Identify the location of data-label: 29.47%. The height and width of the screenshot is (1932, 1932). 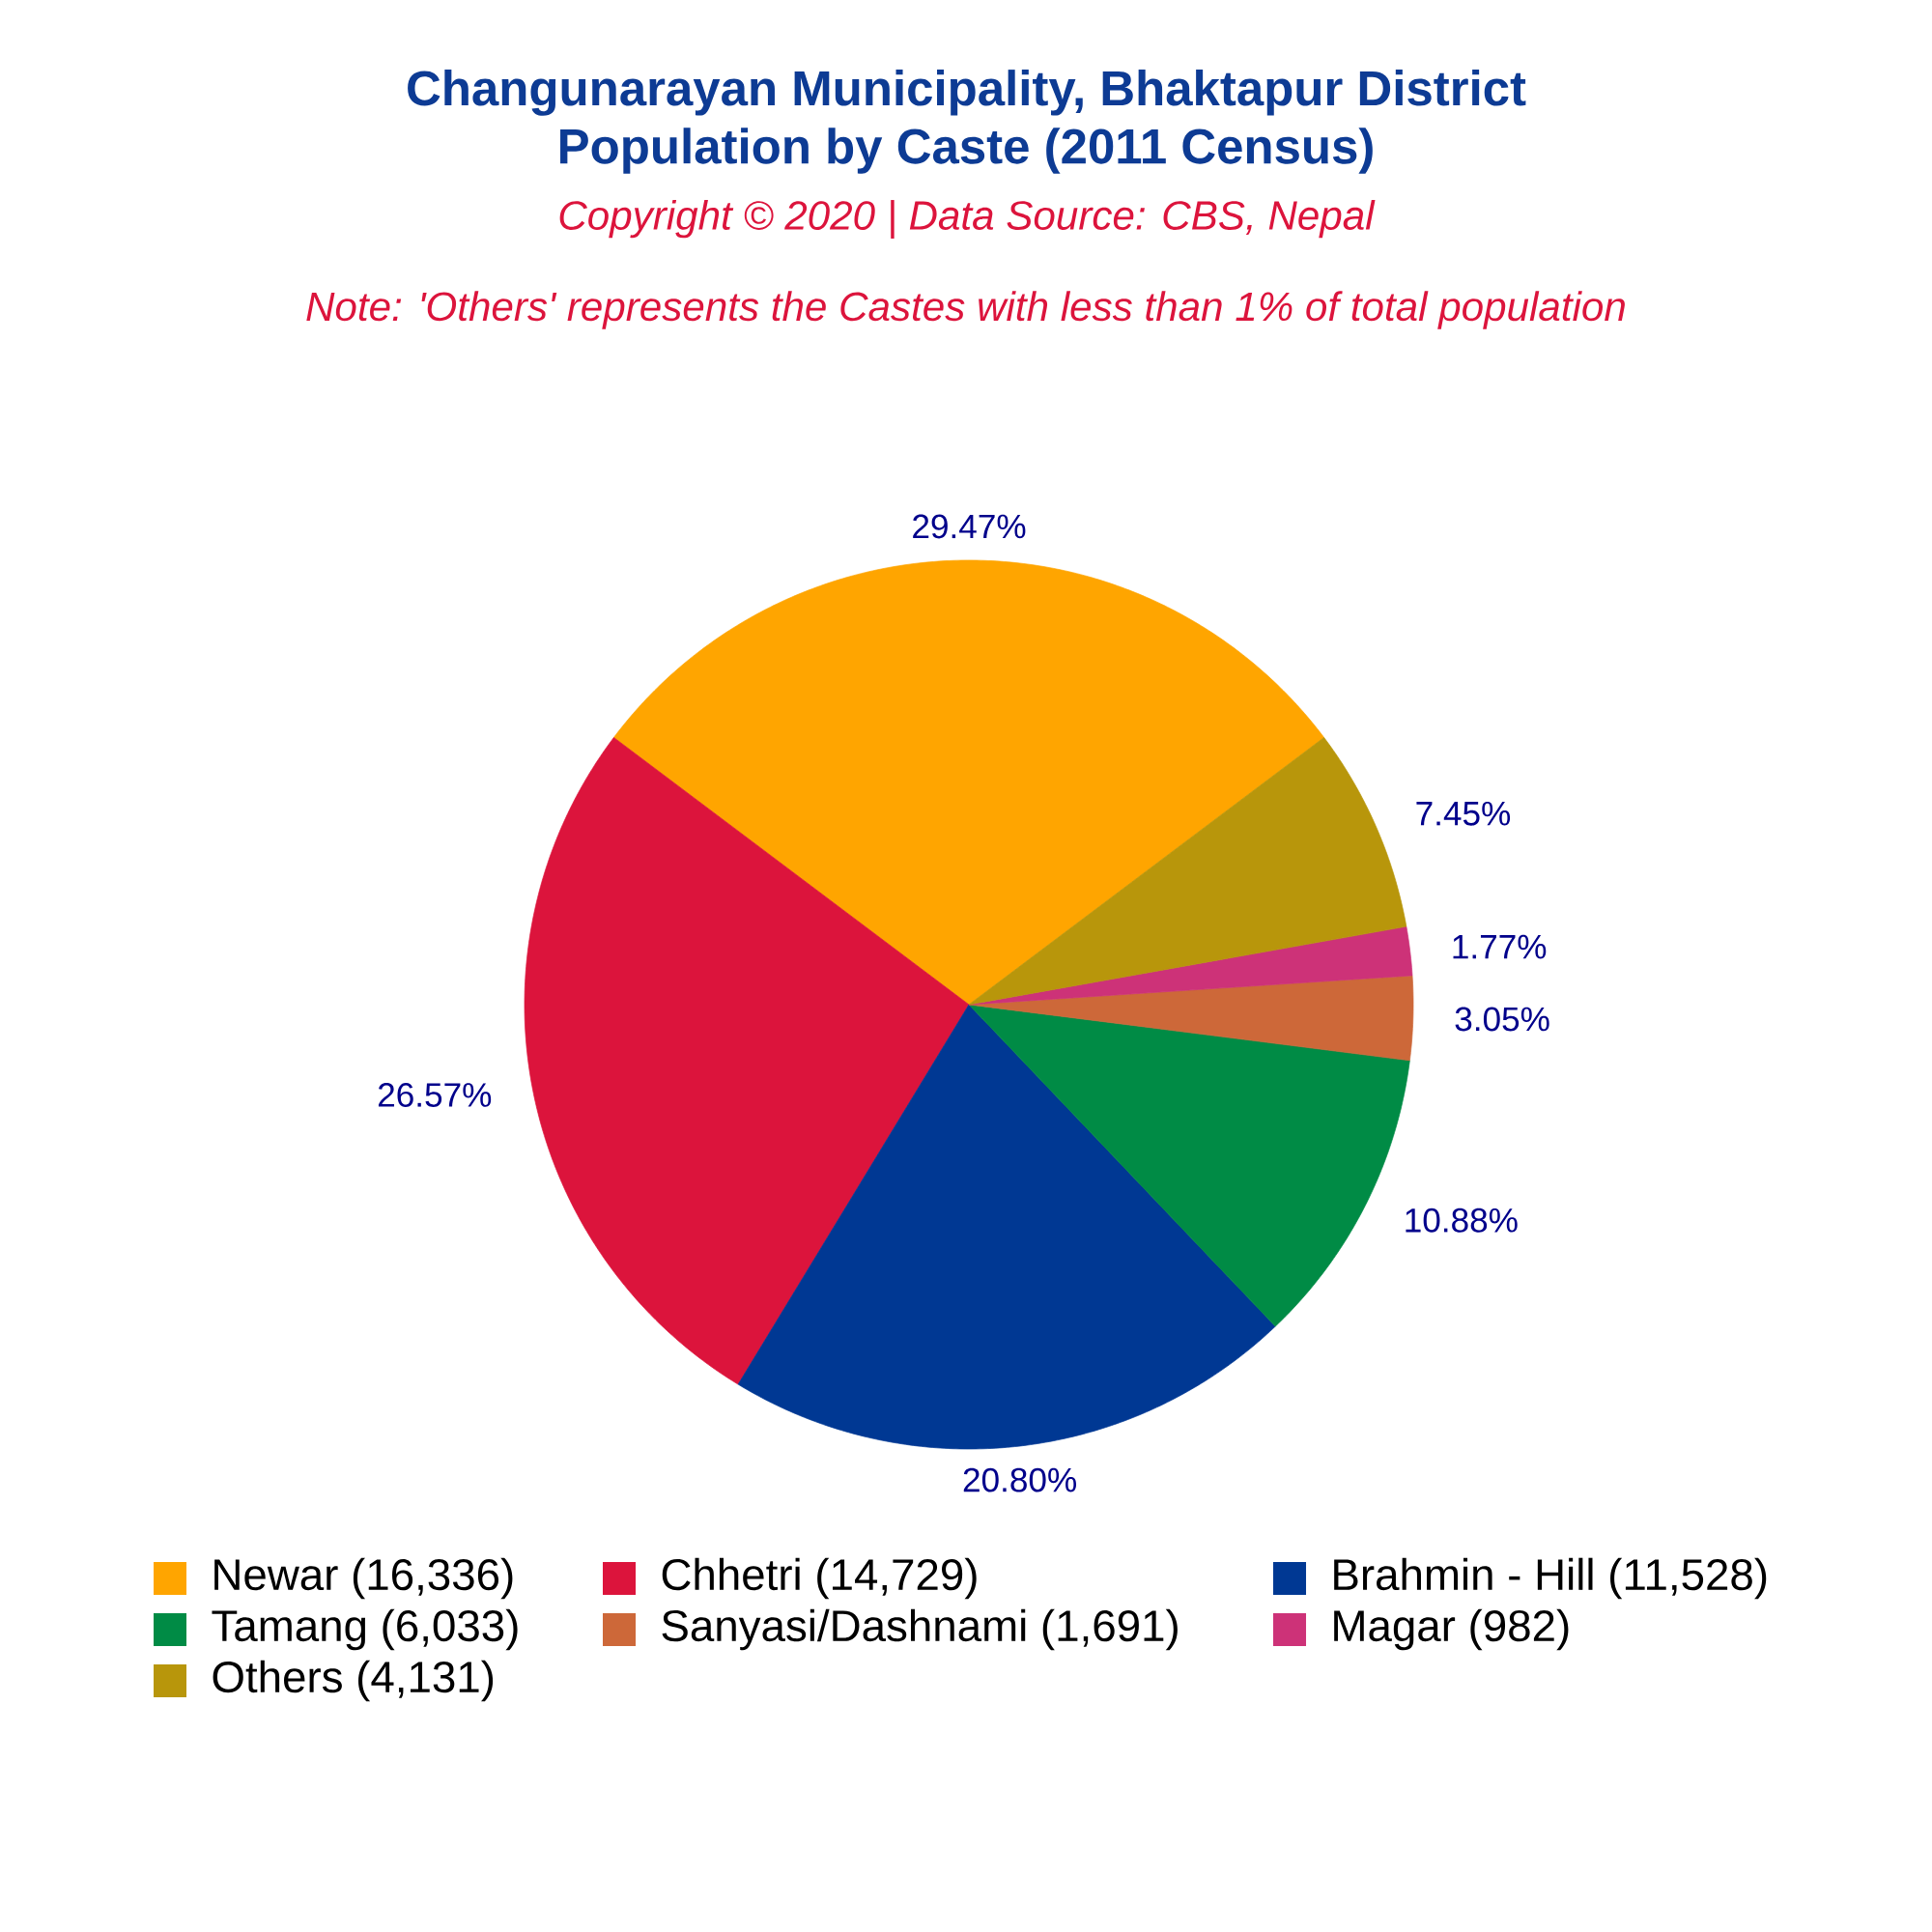
(969, 526).